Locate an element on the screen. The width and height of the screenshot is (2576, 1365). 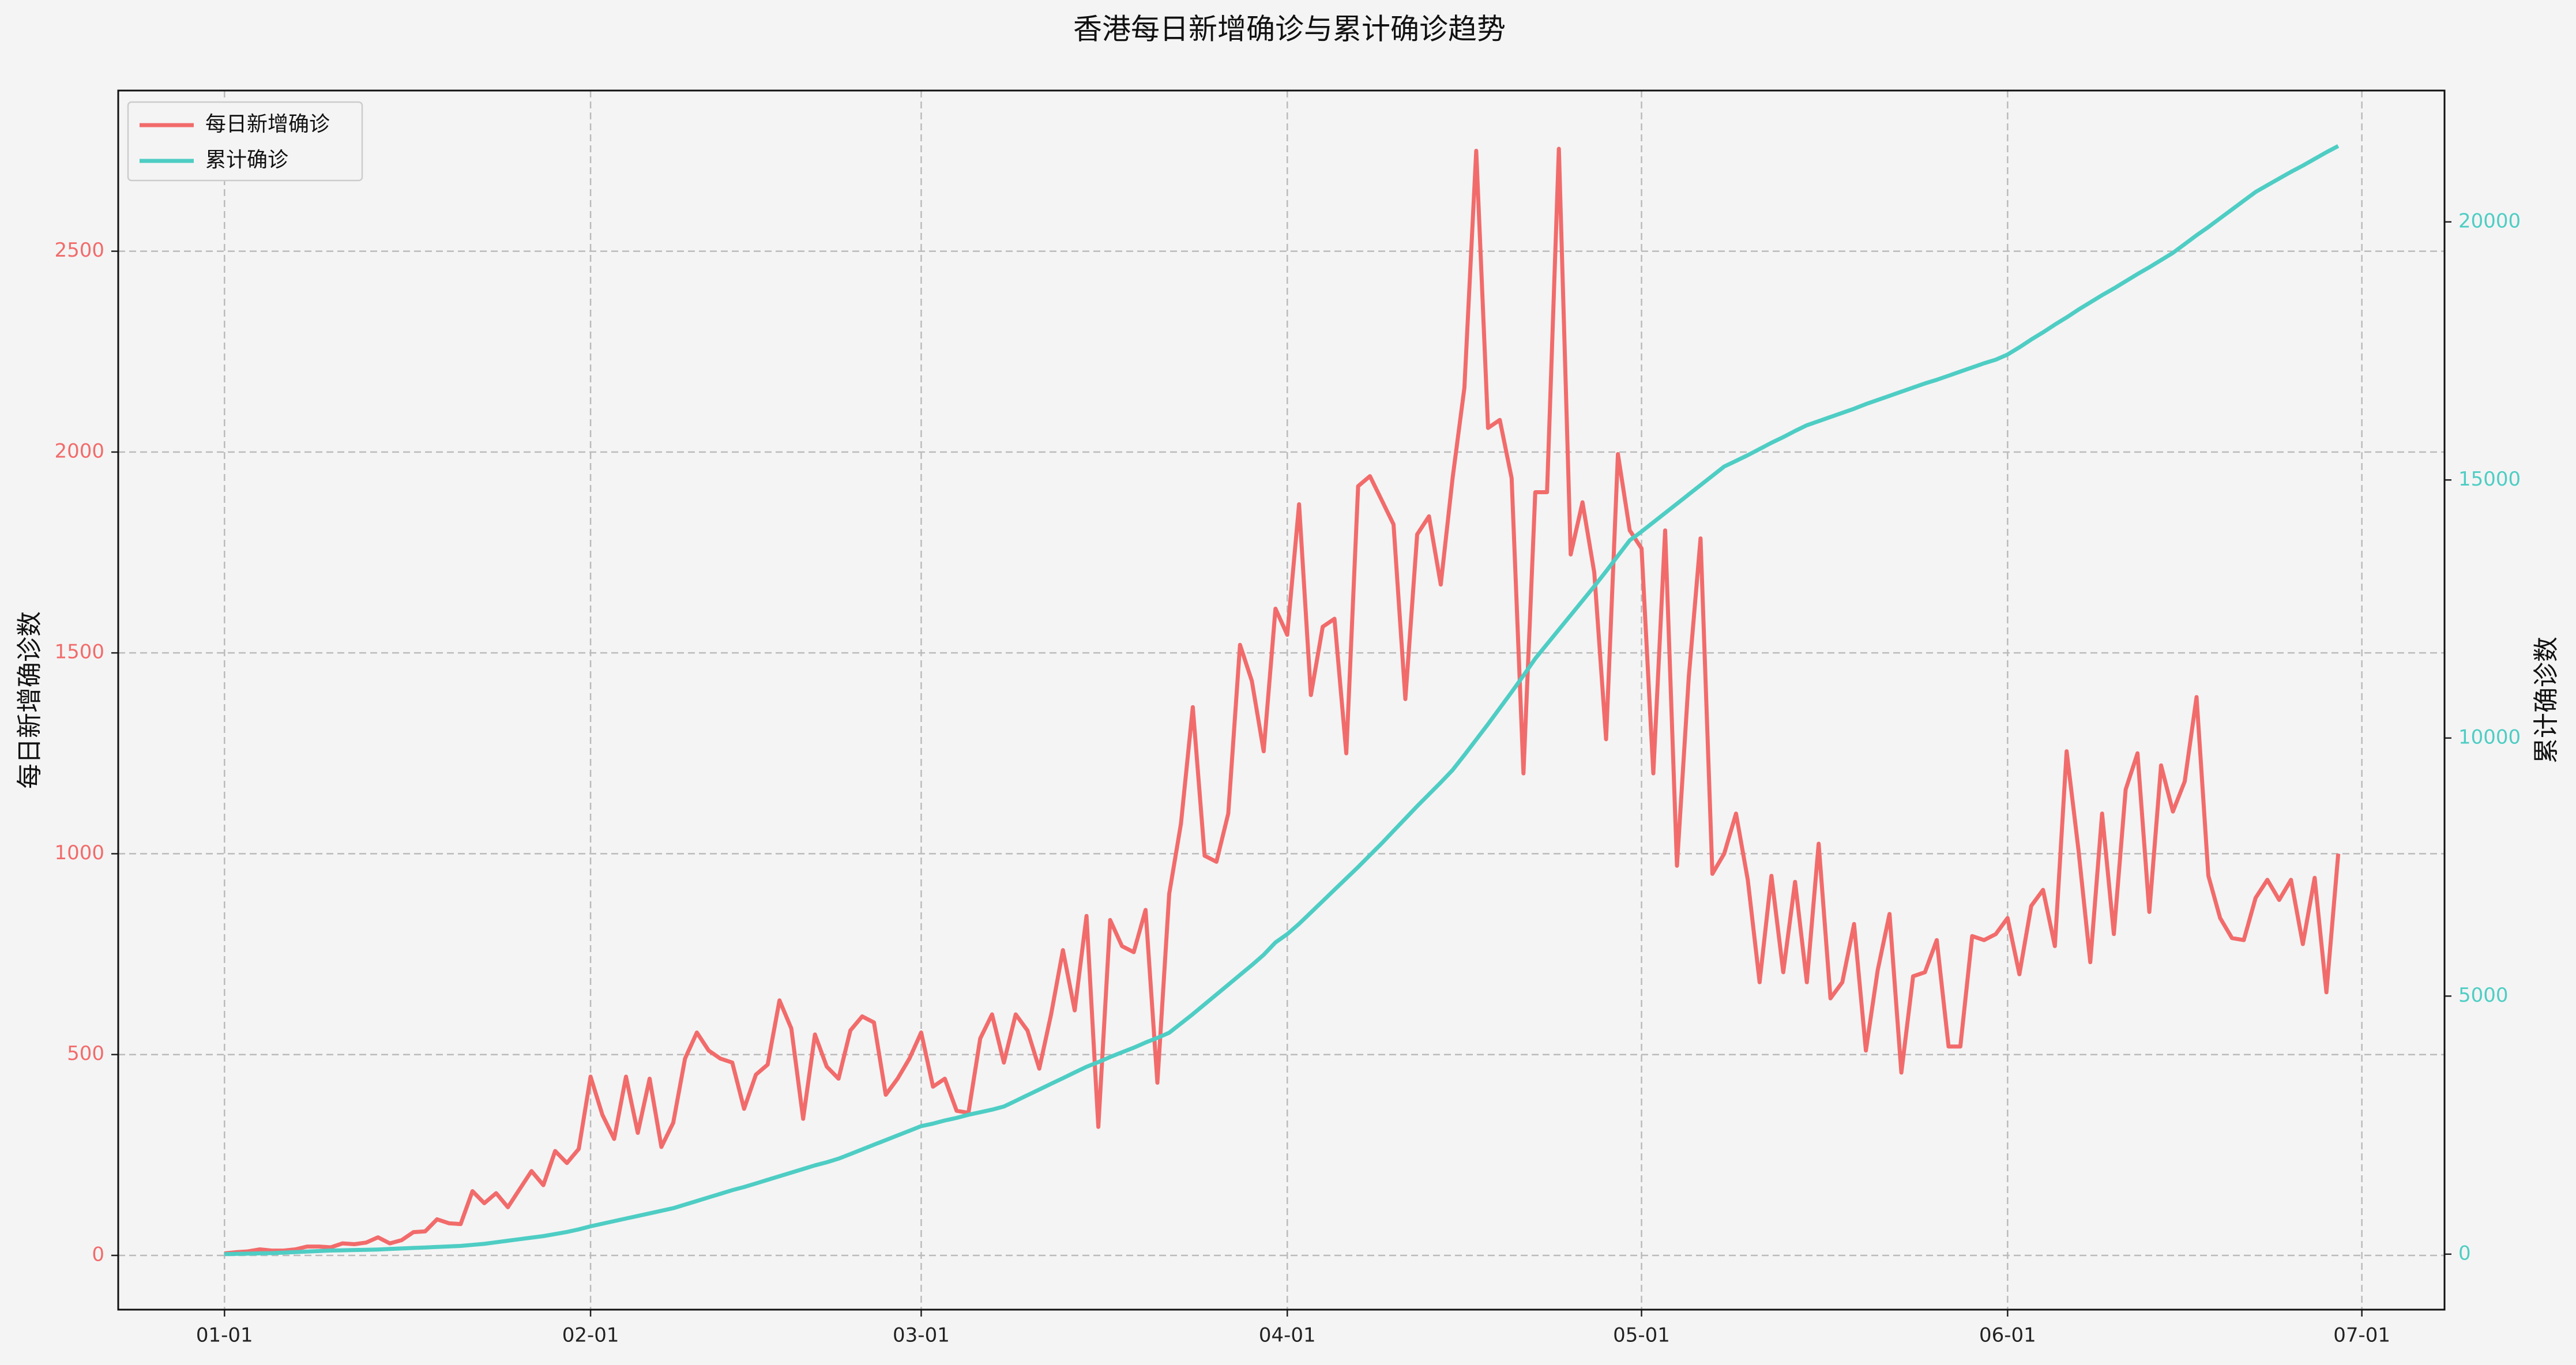
x-tick-label: 03-01 is located at coordinates (921, 1335).